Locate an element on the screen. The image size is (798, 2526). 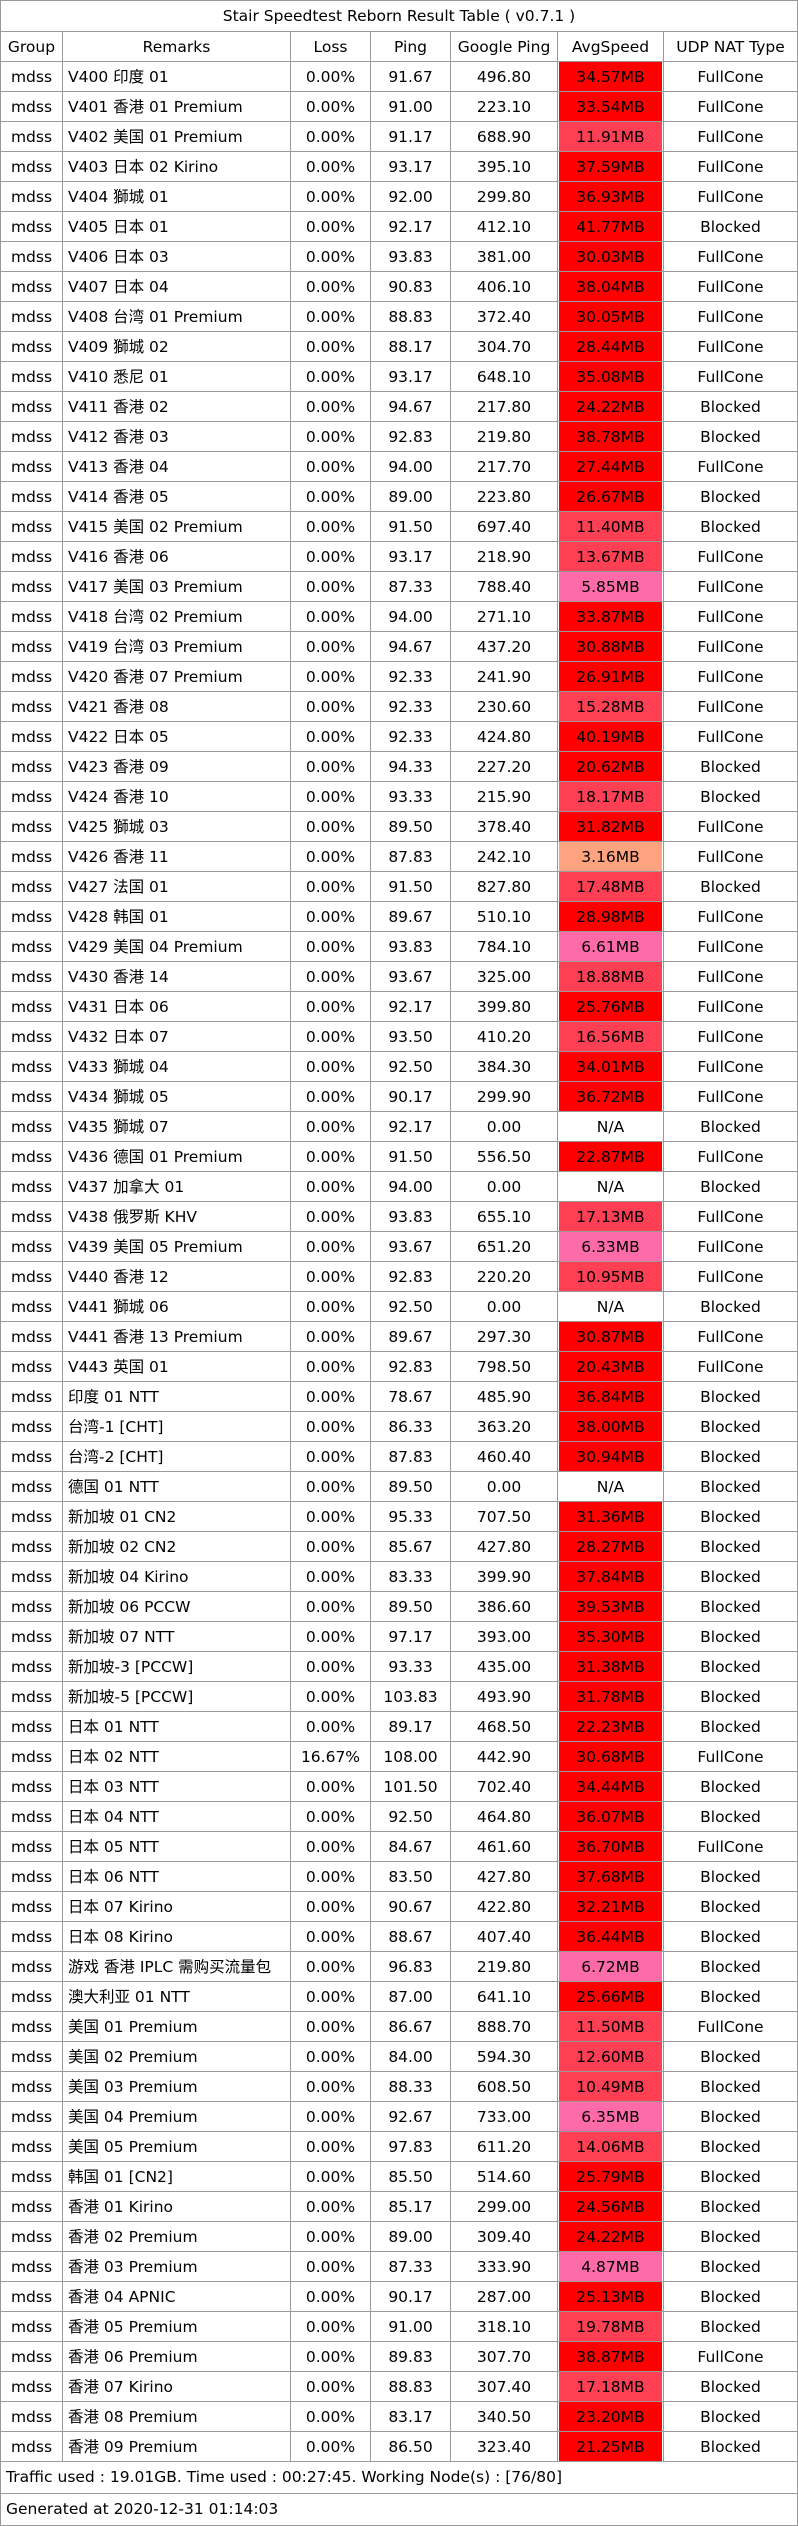
cell-ping: 90.17 is located at coordinates (411, 1097).